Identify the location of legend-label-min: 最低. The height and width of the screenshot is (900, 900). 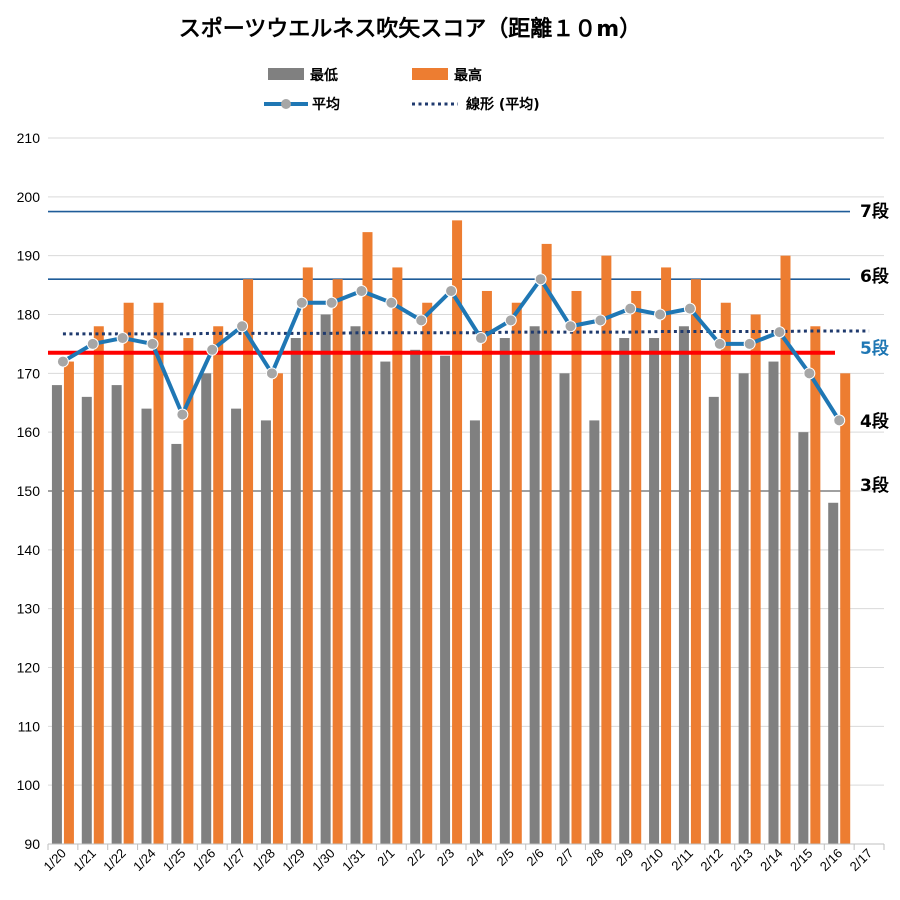
(324, 75).